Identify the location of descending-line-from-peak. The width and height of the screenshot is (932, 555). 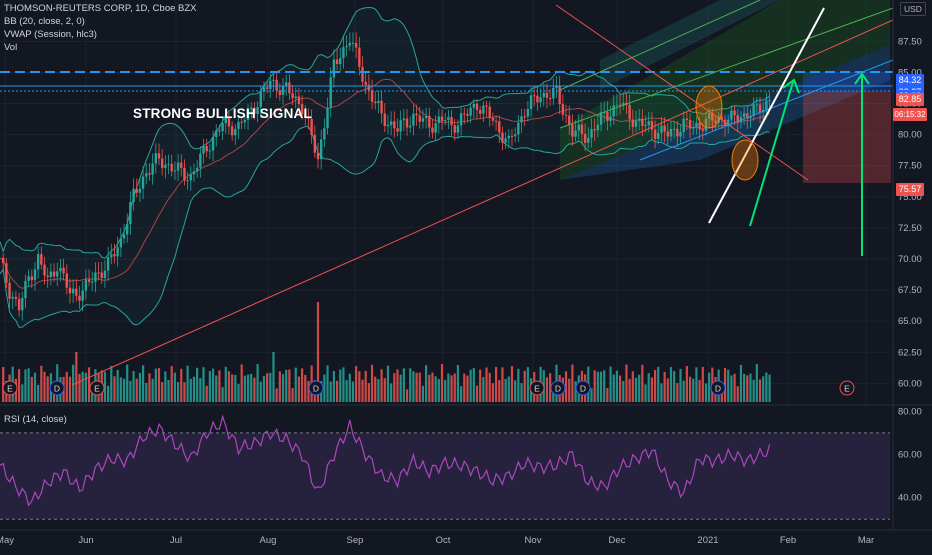
(682, 92).